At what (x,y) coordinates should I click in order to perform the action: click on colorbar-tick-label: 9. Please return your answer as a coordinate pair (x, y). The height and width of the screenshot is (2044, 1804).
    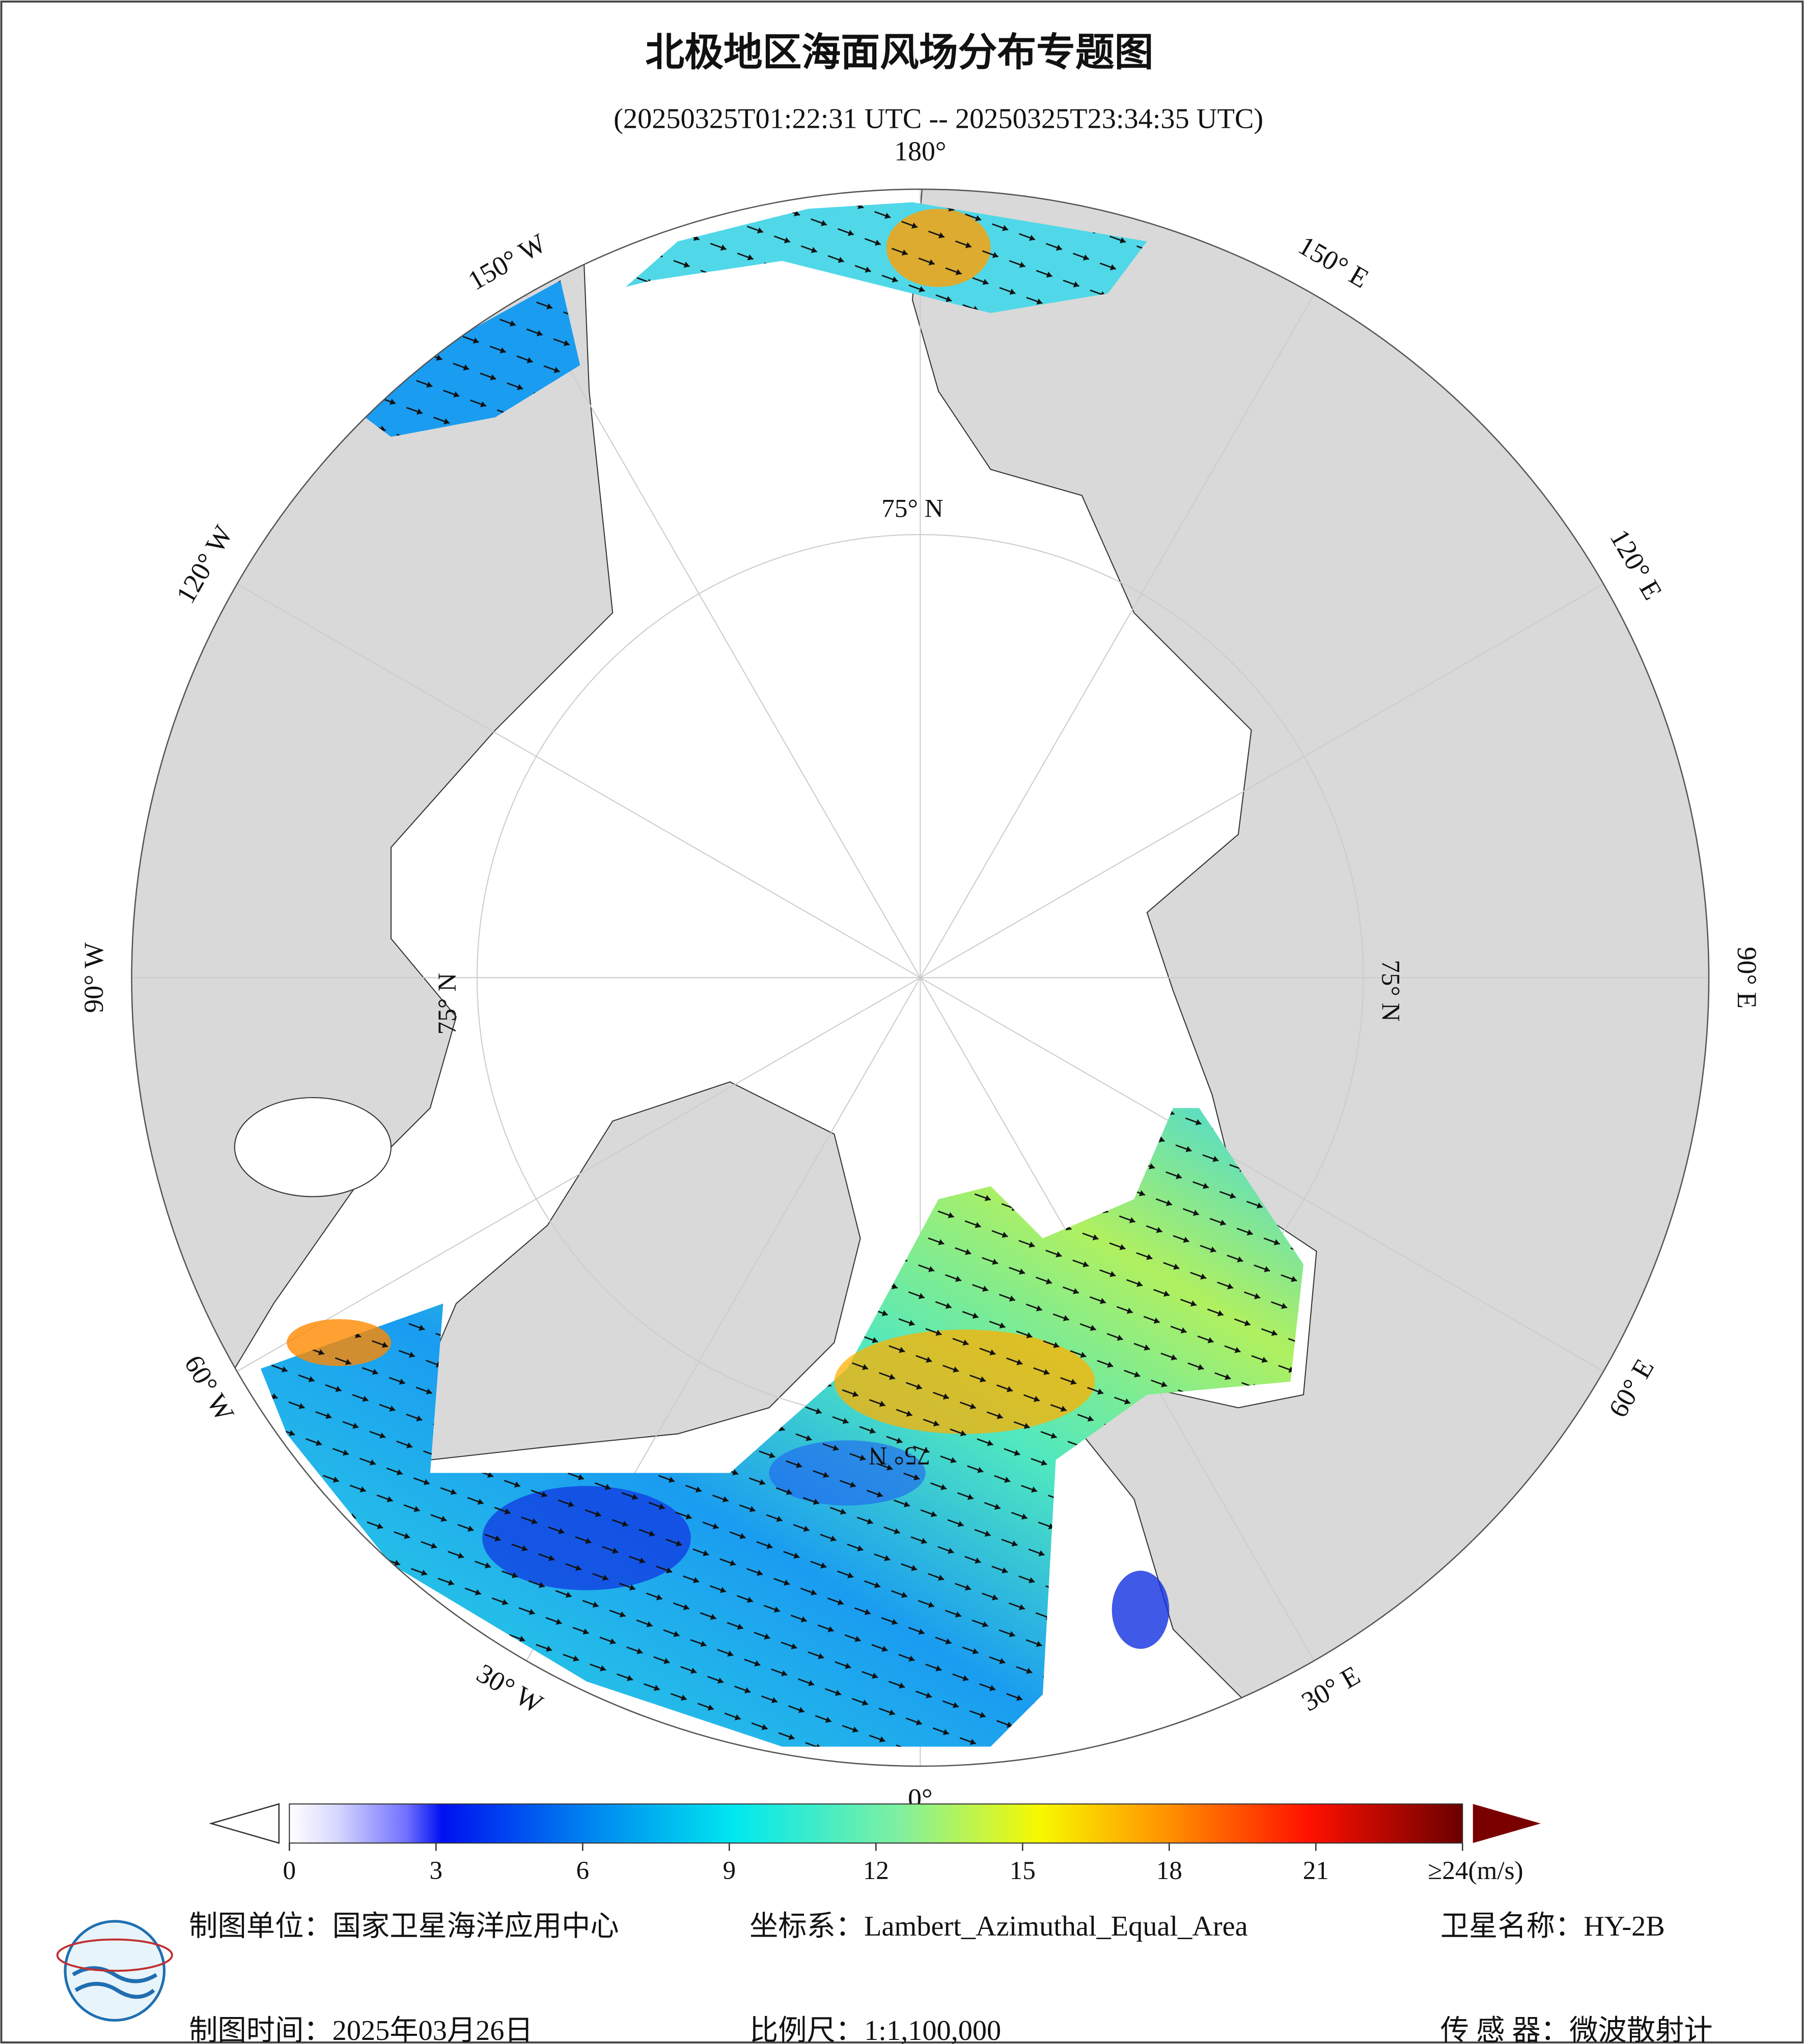
    Looking at the image, I should click on (729, 1870).